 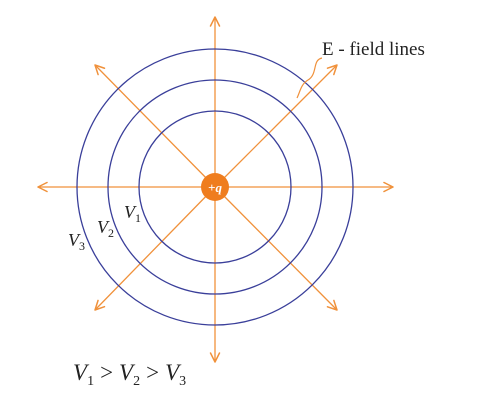 What do you see at coordinates (155, 248) in the screenshot?
I see `field-line-lower-left` at bounding box center [155, 248].